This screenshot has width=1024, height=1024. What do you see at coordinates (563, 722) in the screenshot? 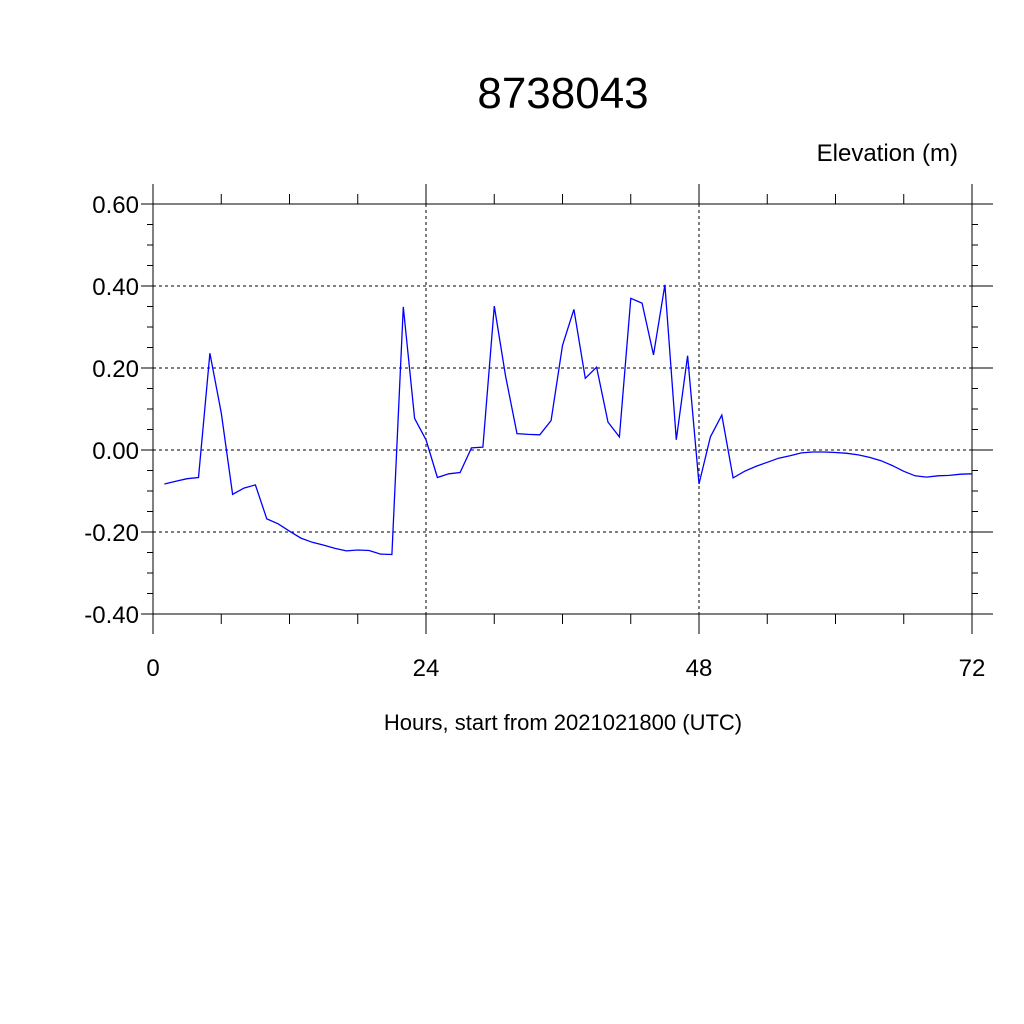
I see `x-axis-label: Hours, start from 2021021800 (UTC)` at bounding box center [563, 722].